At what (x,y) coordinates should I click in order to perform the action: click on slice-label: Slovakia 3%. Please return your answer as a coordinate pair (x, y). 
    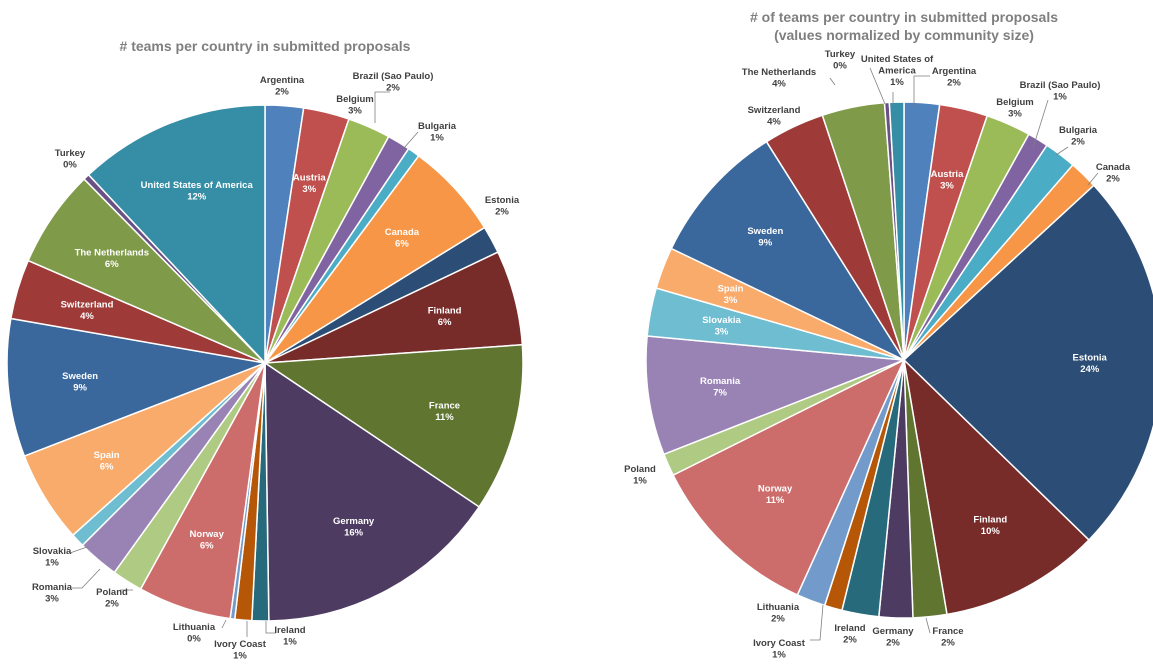
    Looking at the image, I should click on (721, 326).